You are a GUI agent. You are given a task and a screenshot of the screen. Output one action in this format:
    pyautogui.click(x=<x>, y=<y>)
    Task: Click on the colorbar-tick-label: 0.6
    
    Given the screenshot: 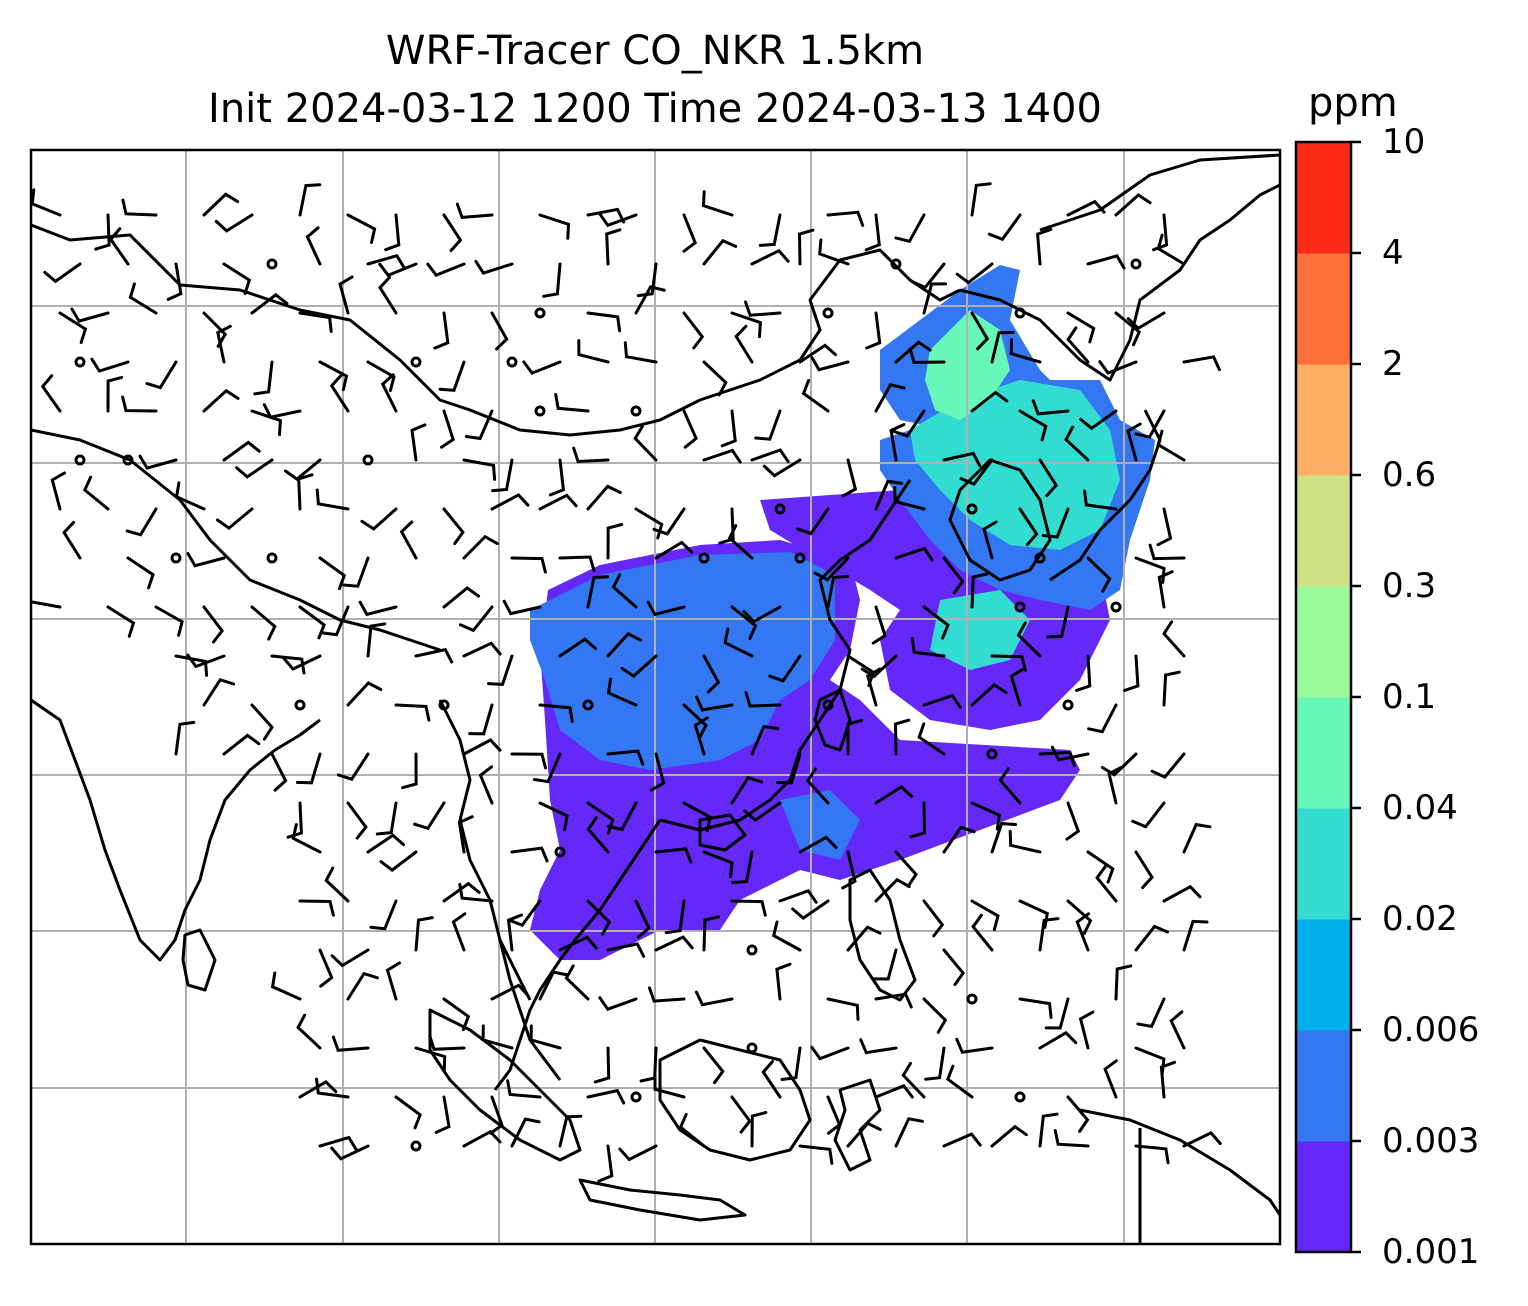 What is the action you would take?
    pyautogui.click(x=1409, y=475)
    